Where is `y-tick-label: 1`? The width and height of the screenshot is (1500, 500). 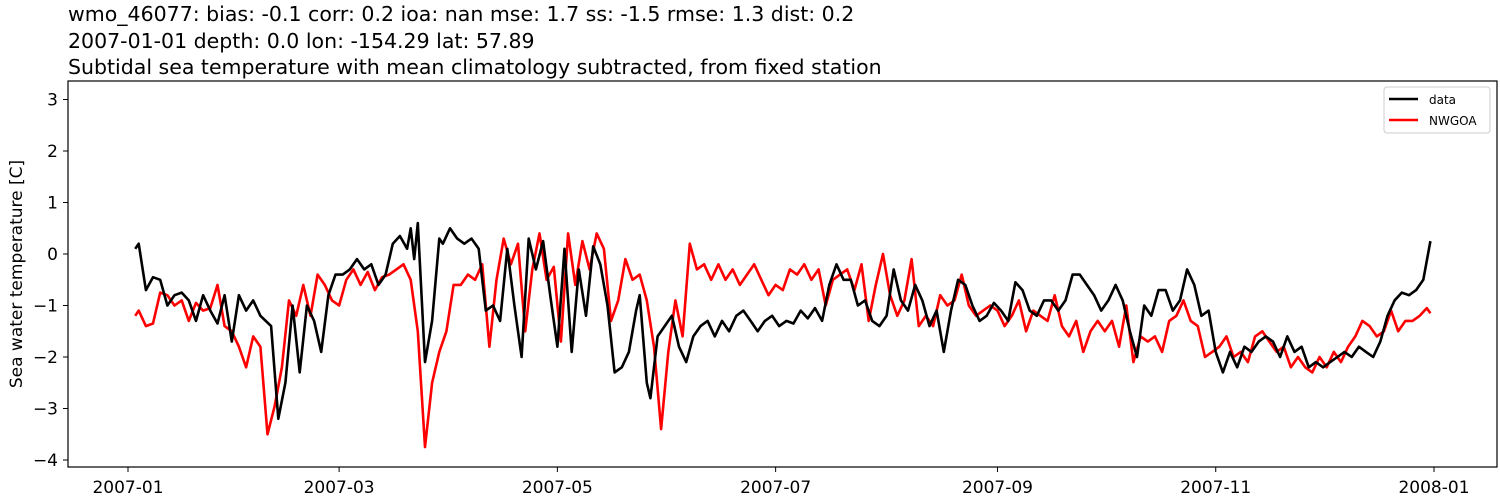
y-tick-label: 1 is located at coordinates (52, 204).